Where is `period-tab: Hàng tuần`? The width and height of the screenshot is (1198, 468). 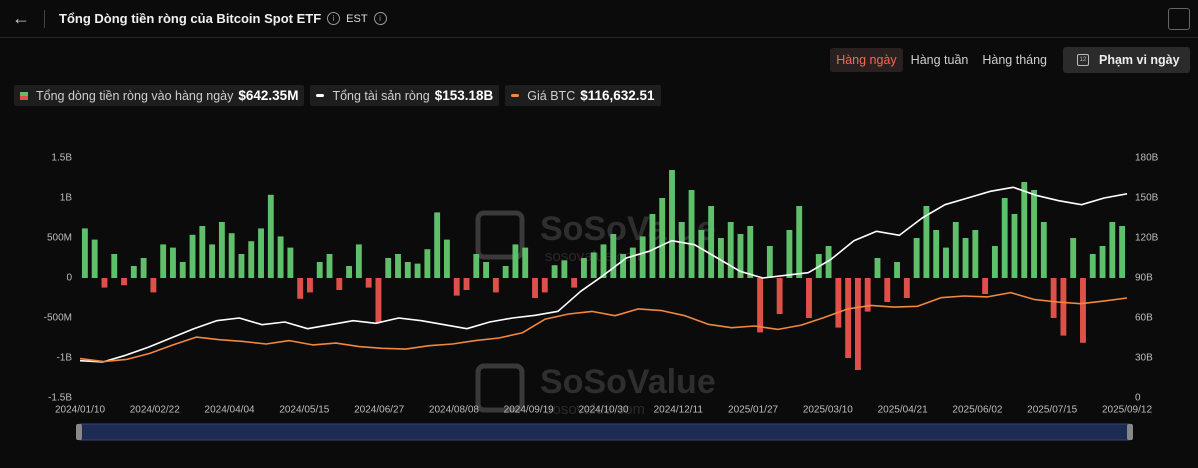
period-tab: Hàng tuần is located at coordinates (939, 60).